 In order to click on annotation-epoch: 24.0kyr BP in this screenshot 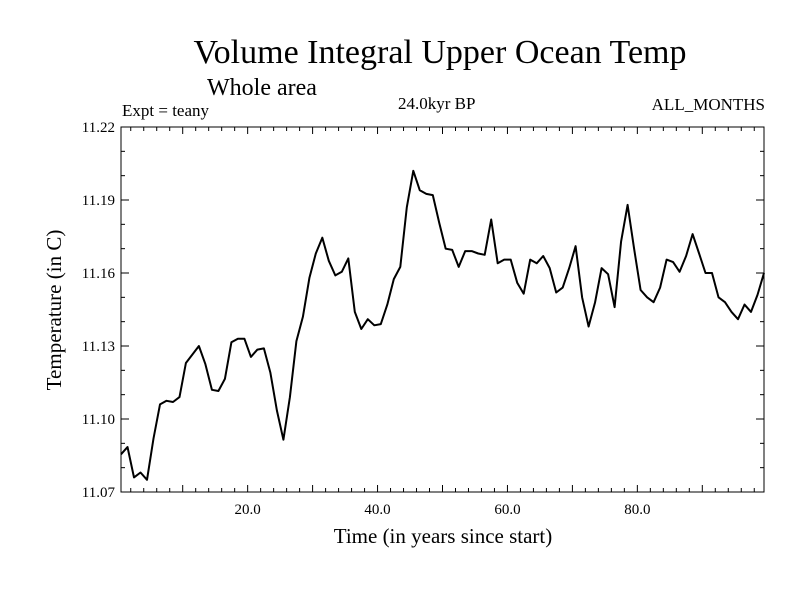, I will do `click(436, 103)`.